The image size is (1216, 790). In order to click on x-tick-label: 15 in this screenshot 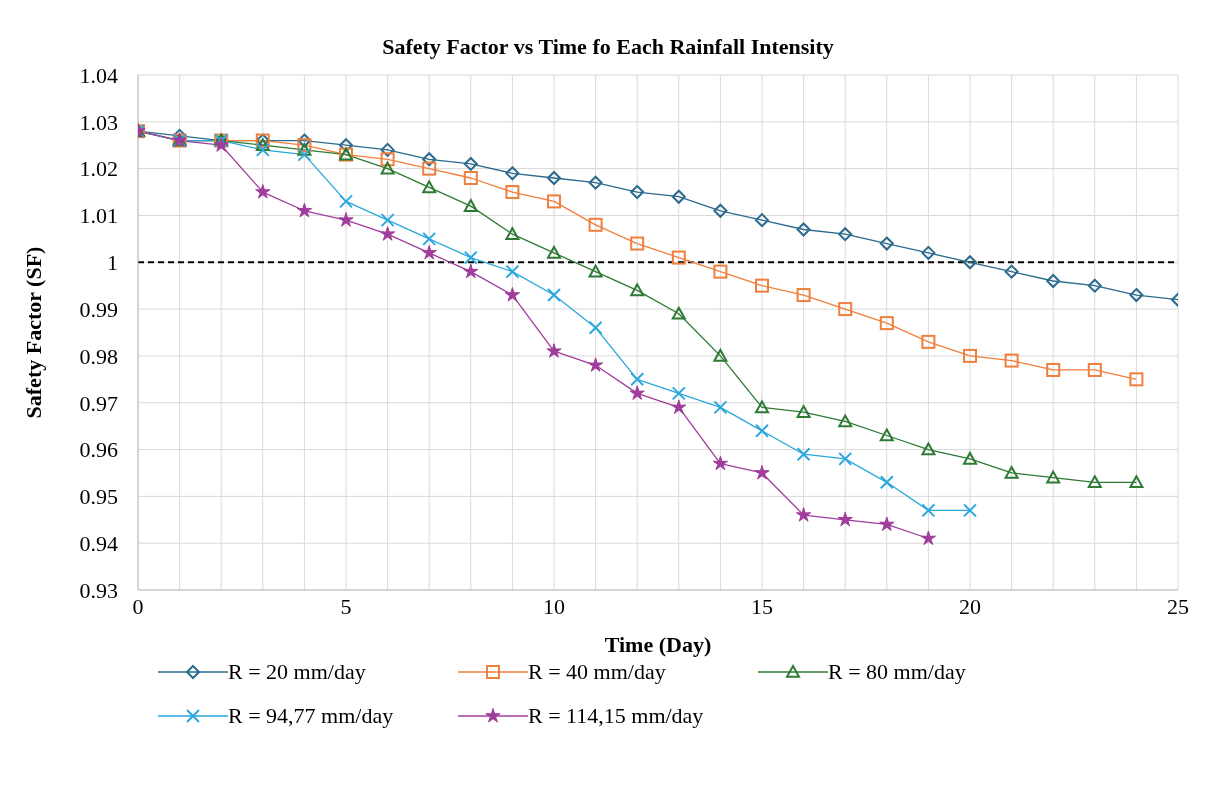, I will do `click(762, 606)`.